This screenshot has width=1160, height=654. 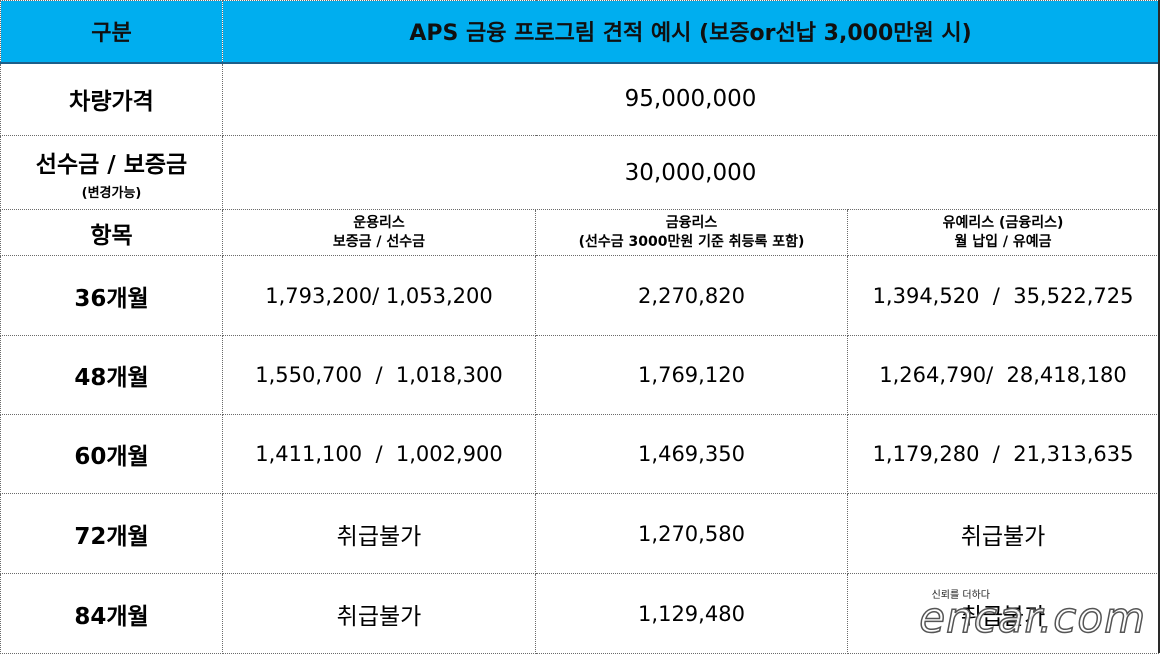 I want to click on financial-lease-value: 1,769,120, so click(x=691, y=375).